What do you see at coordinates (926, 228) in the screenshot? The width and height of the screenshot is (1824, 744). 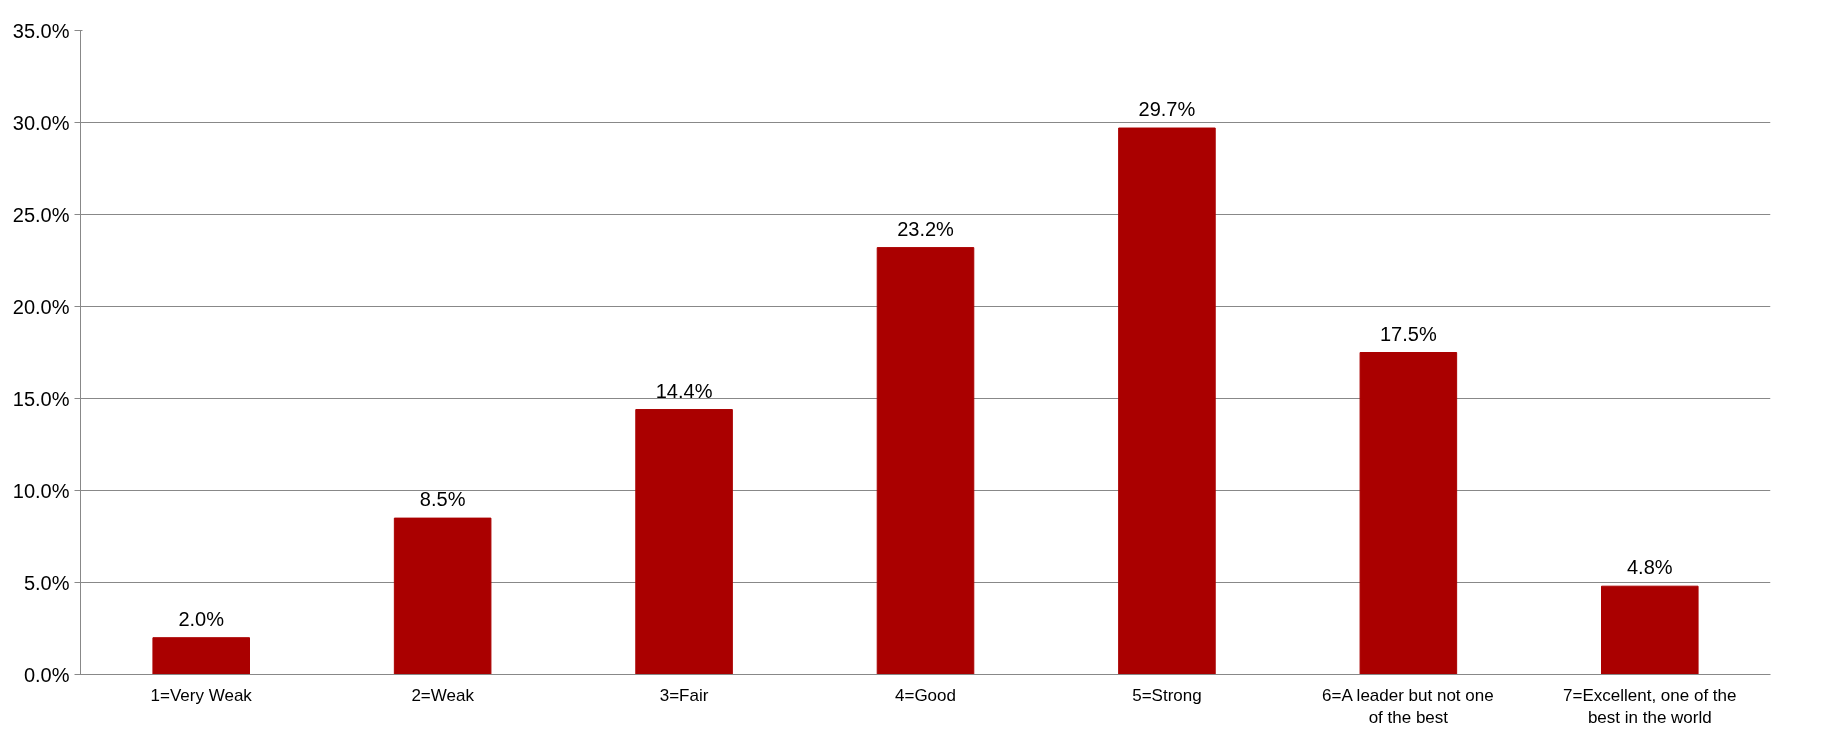 I see `data-label: 23.2%` at bounding box center [926, 228].